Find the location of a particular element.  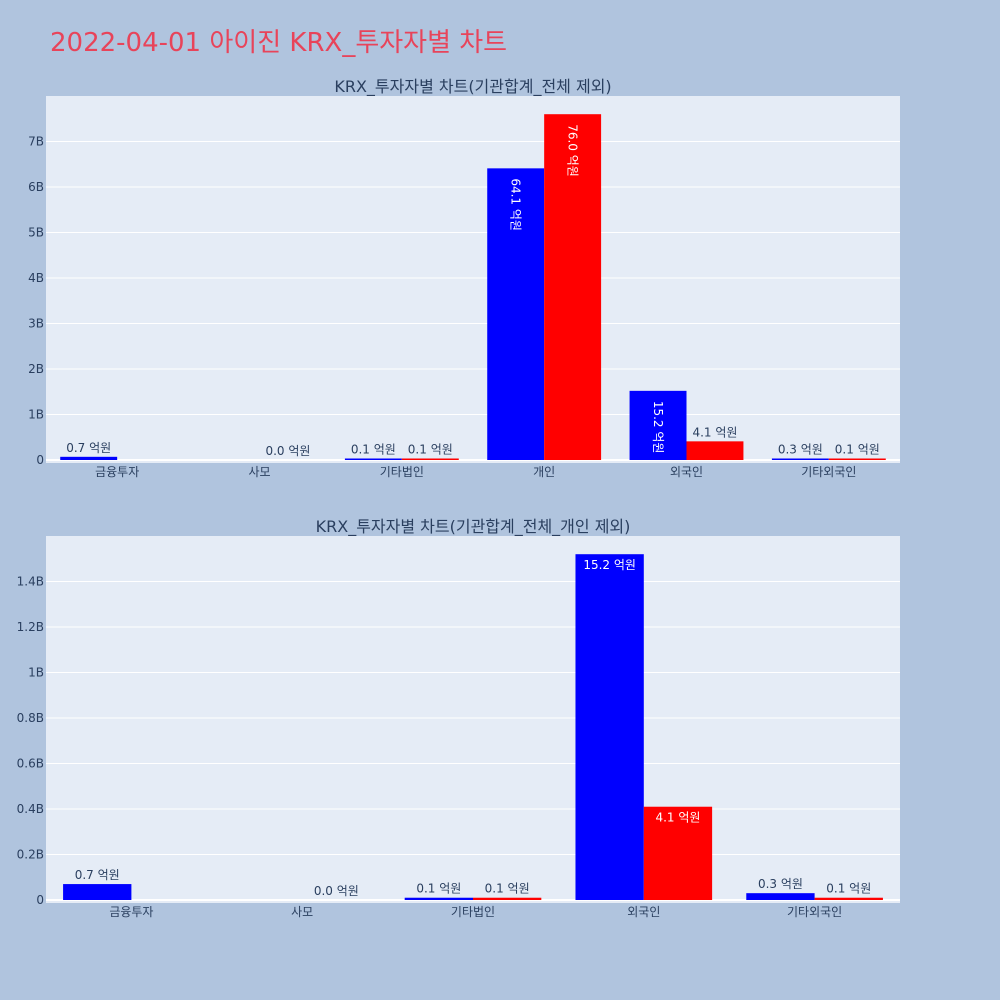

y-tick-label: 7B is located at coordinates (36, 142).